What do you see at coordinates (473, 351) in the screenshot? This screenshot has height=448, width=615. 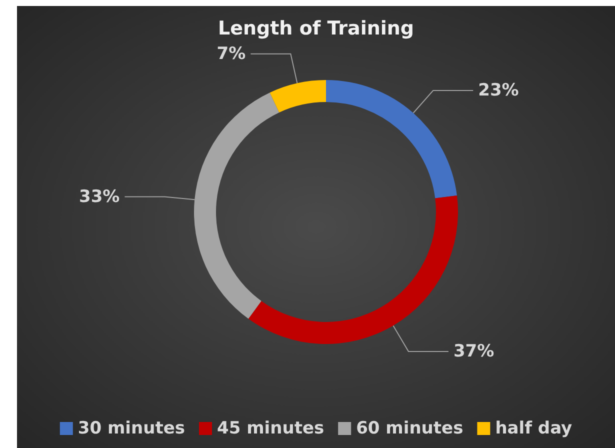 I see `data-label: 37%` at bounding box center [473, 351].